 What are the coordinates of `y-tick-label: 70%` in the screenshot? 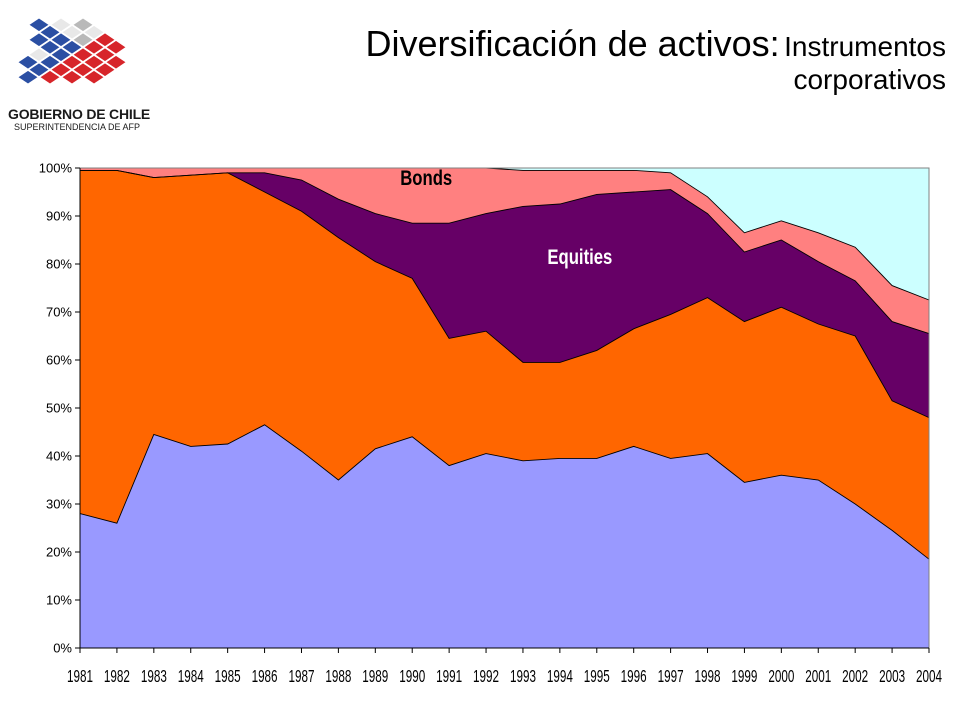 It's located at (59, 312).